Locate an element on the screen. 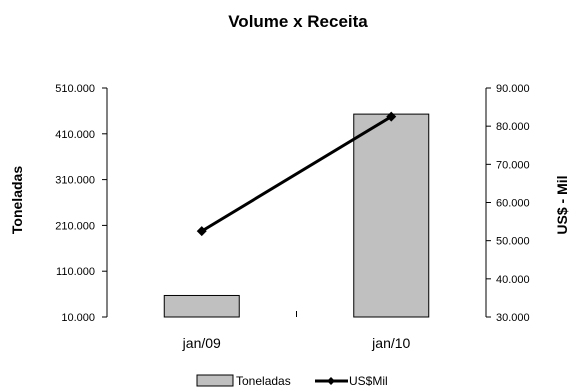 Image resolution: width=577 pixels, height=392 pixels. right-axis-title: US$ - Mil is located at coordinates (562, 204).